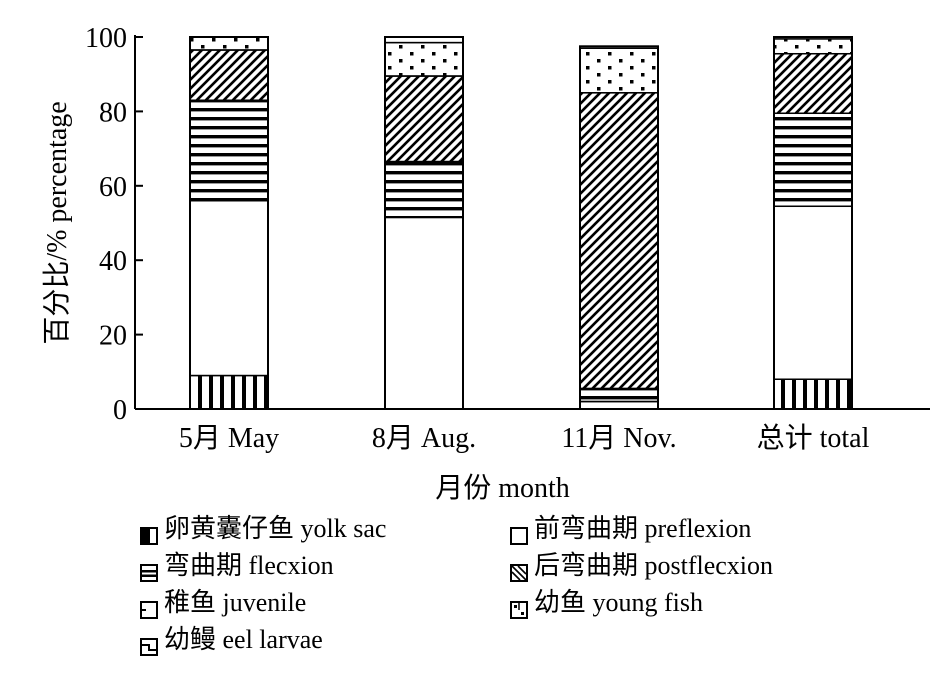 The image size is (946, 683). Describe the element at coordinates (120, 410) in the screenshot. I see `y-tick-label: 0` at that location.